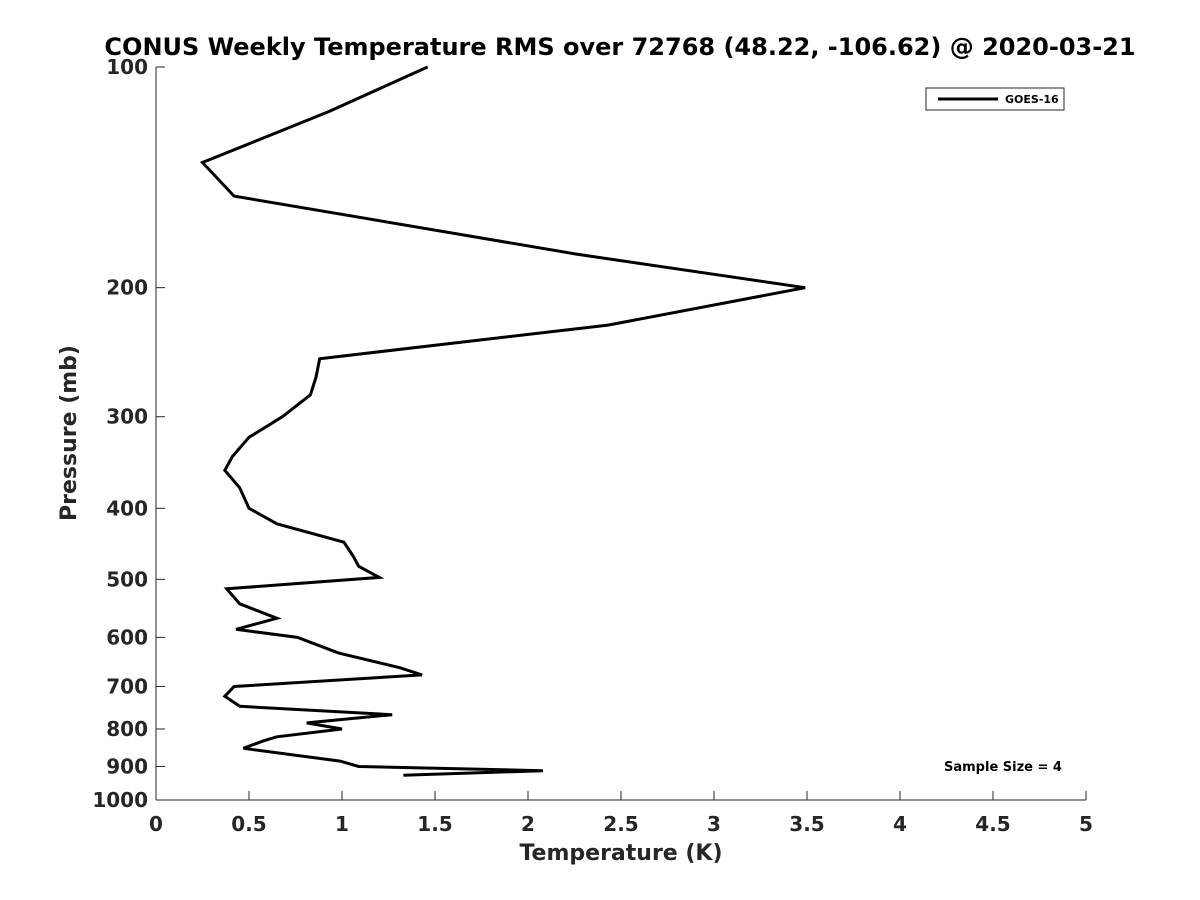 This screenshot has width=1200, height=900. Describe the element at coordinates (620, 824) in the screenshot. I see `x-tick-label: 2.5` at that location.